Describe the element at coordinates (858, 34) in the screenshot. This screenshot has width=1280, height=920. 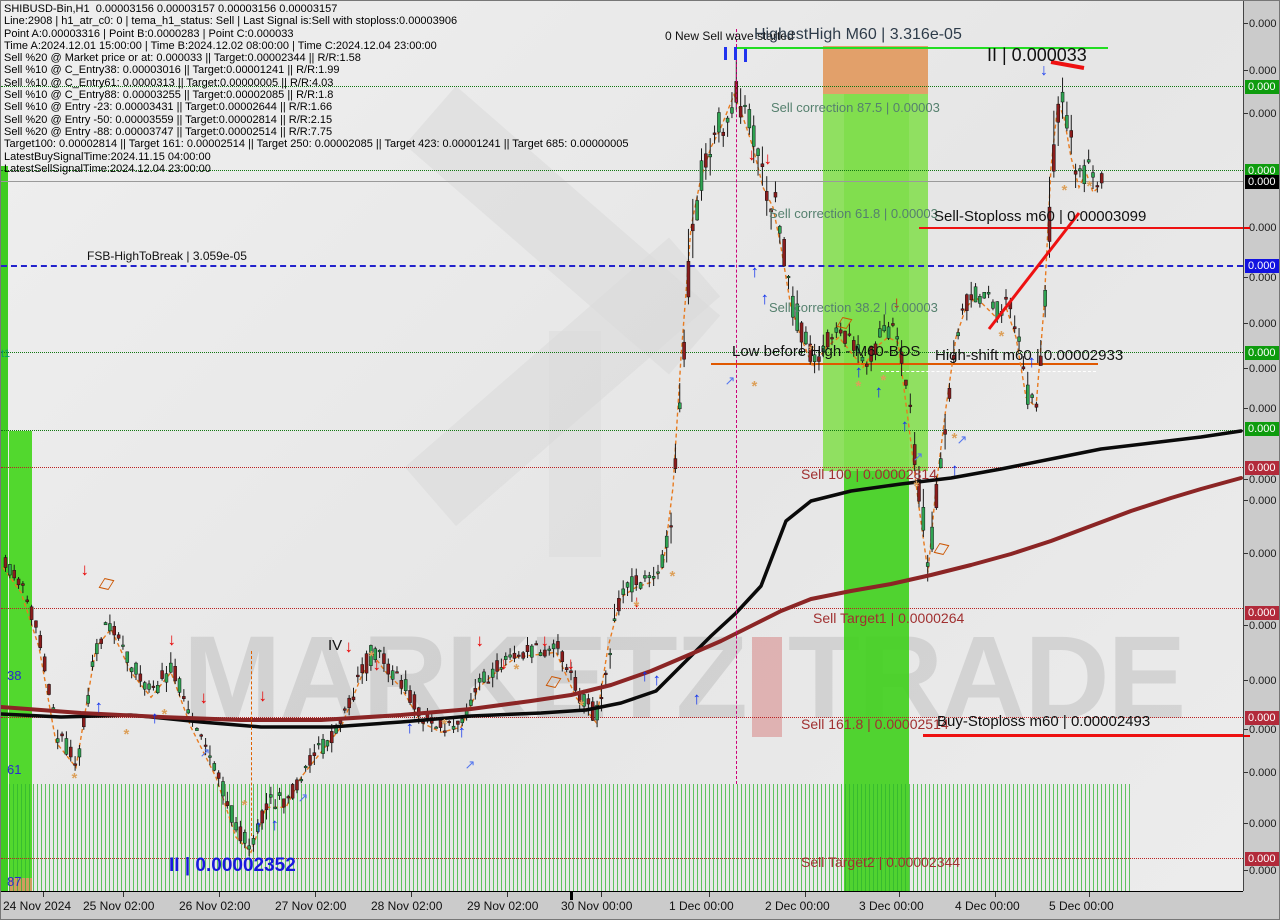
I see `chart-label: HighestHigh M60 | 3.316e-05` at that location.